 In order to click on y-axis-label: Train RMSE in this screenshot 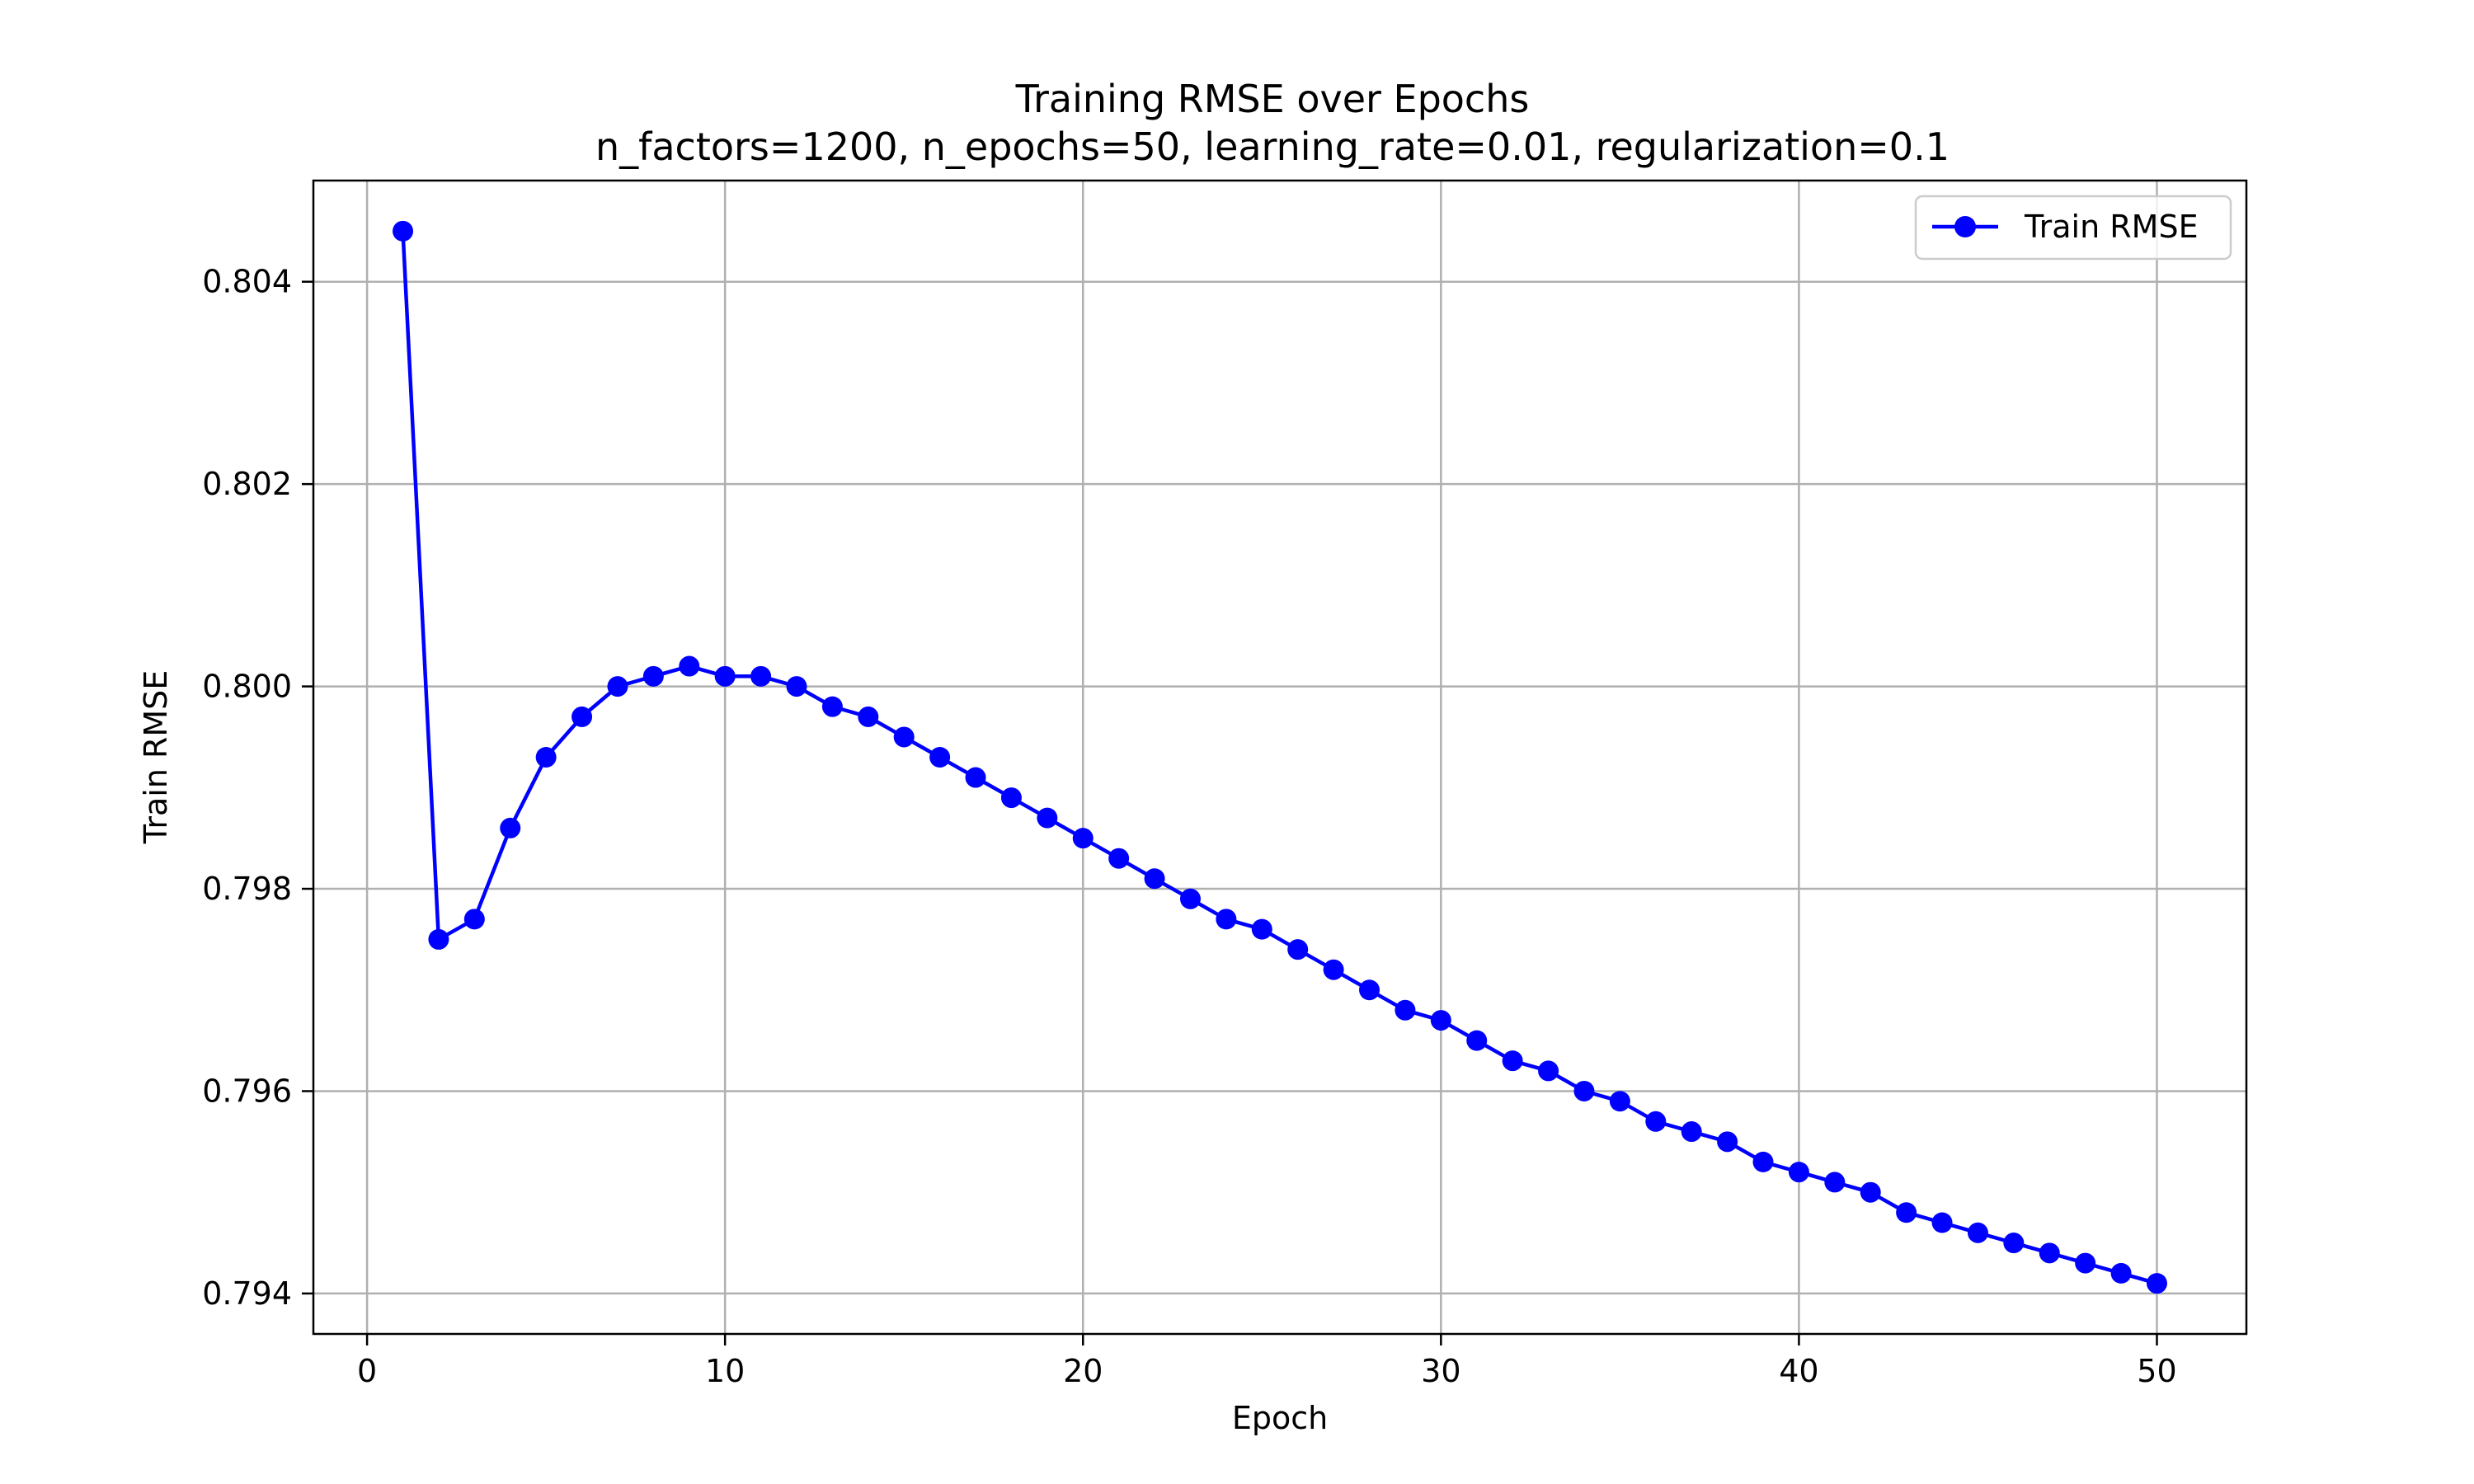, I will do `click(156, 757)`.